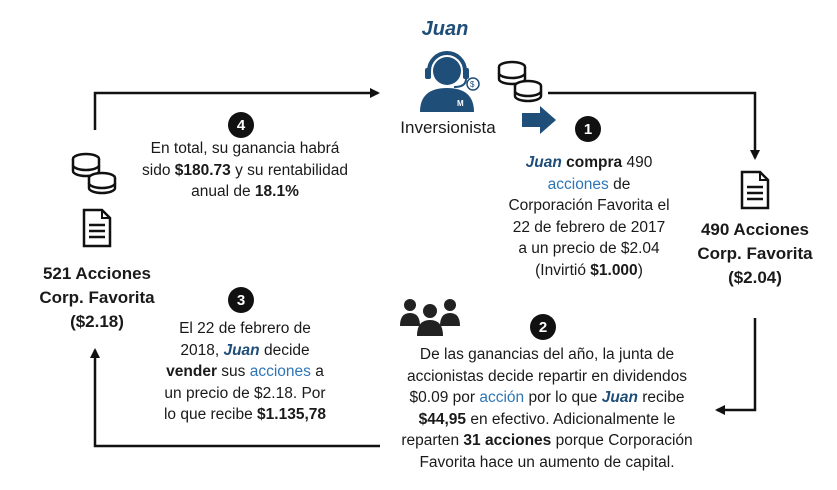  I want to click on svg-text: M, so click(460, 103).